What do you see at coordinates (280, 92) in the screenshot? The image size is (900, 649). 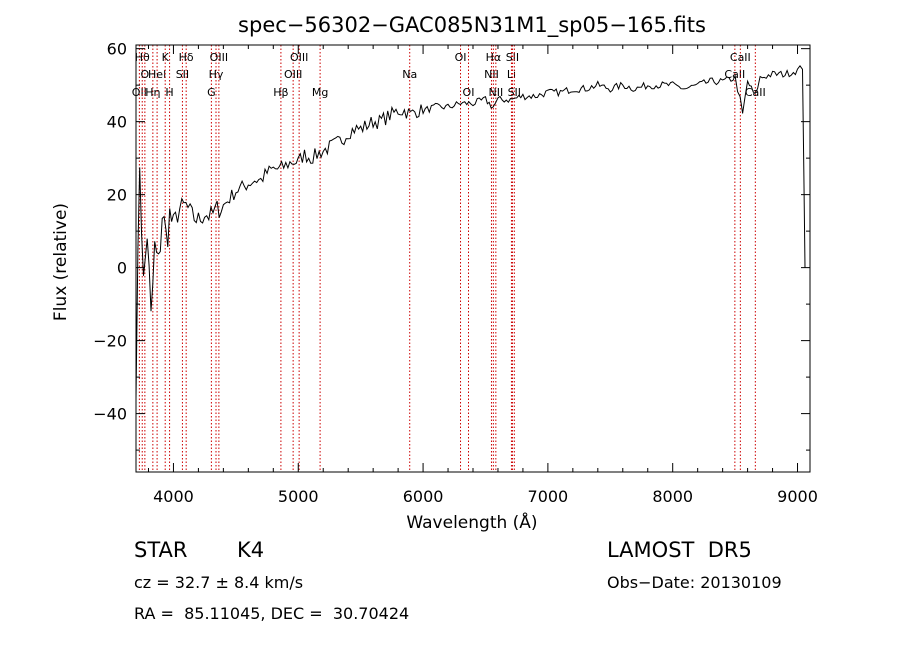 I see `line-marker-label: Hβ` at bounding box center [280, 92].